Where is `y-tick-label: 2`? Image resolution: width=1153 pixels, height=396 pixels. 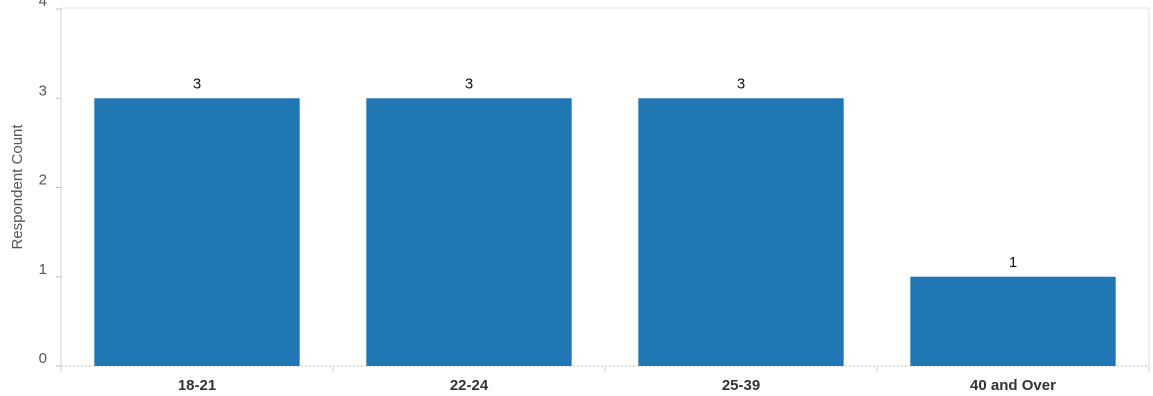
y-tick-label: 2 is located at coordinates (43, 180).